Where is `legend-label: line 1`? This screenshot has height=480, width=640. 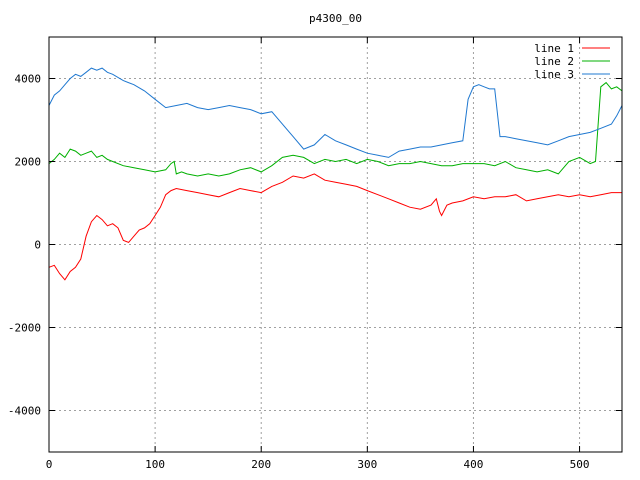
legend-label: line 1 is located at coordinates (554, 48).